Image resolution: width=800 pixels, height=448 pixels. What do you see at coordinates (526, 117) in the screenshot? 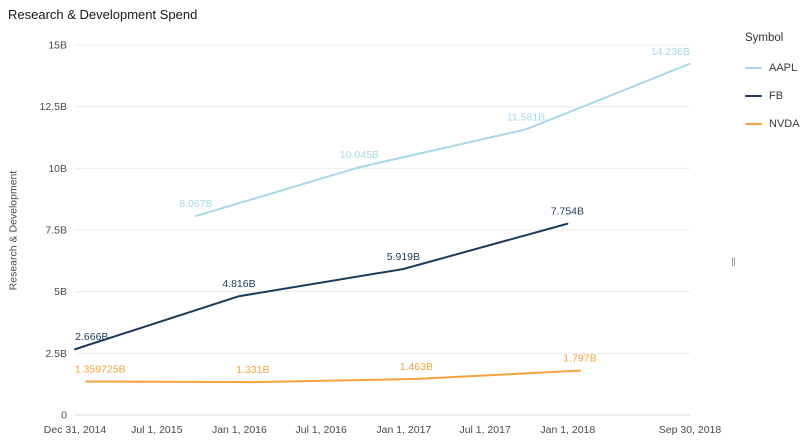
I see `data-label-AAPL: 11.581B` at bounding box center [526, 117].